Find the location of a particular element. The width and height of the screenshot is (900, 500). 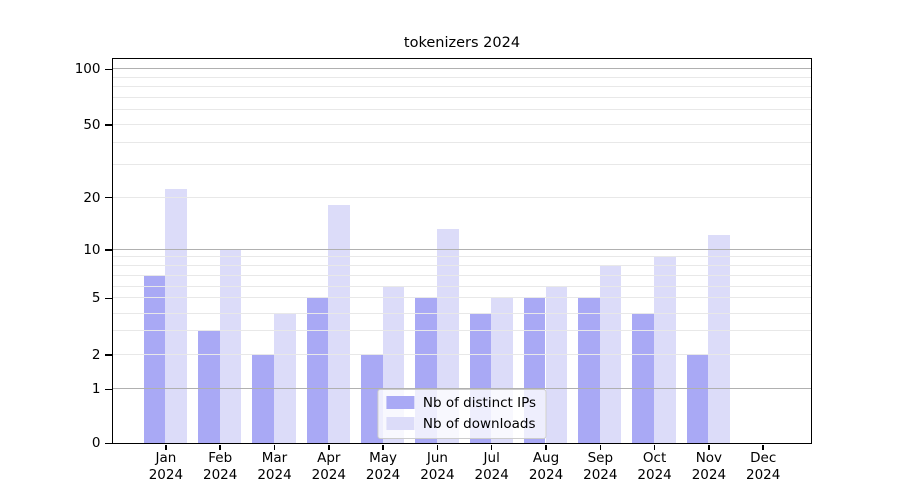

x-tick-label-jul: Jul 2024 is located at coordinates (492, 466).